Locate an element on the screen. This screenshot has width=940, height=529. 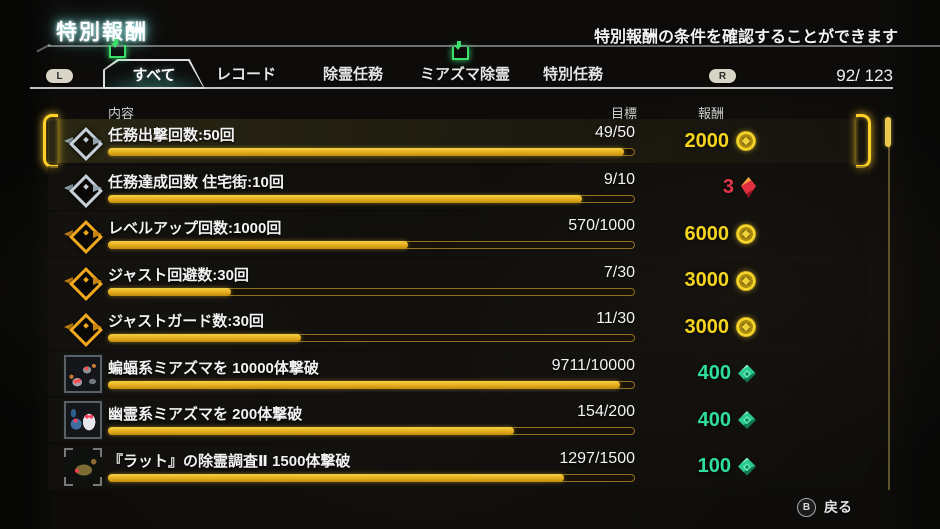
ghost-miasma-portrait is located at coordinates (83, 420).